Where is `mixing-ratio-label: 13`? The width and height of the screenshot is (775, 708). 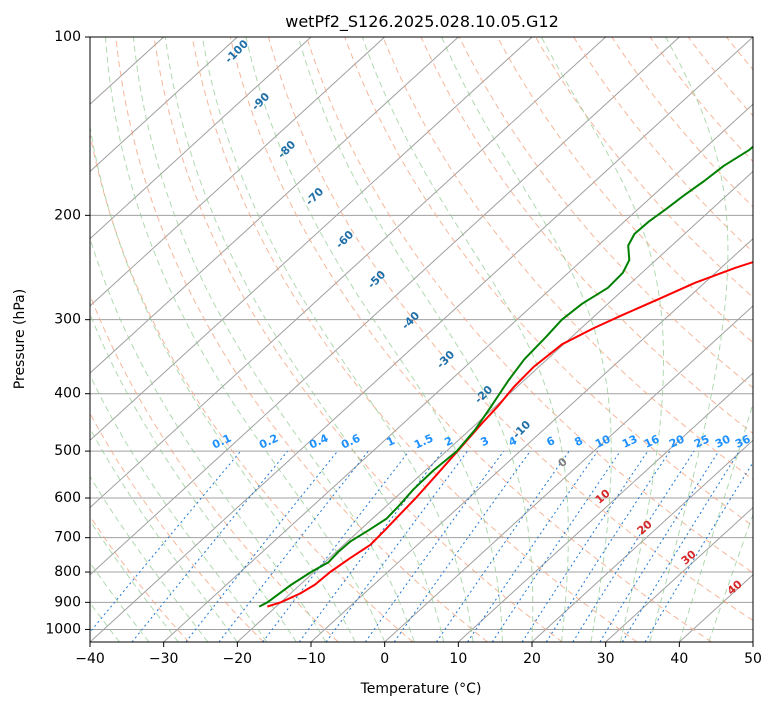 mixing-ratio-label: 13 is located at coordinates (629, 441).